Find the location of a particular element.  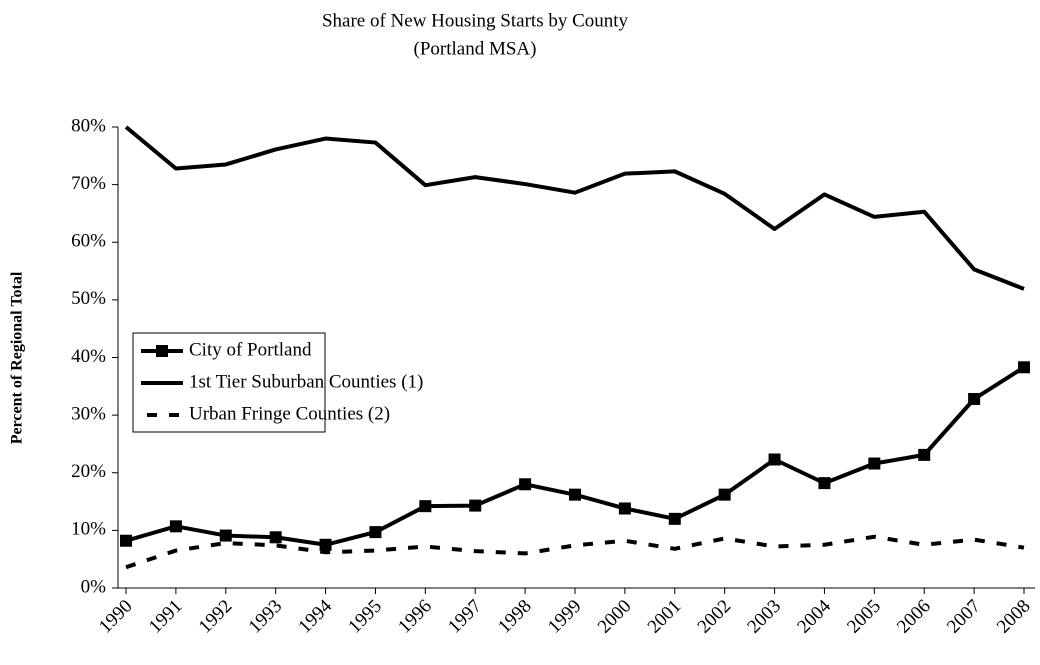

legend-label: 1st Tier Suburban Counties (1) is located at coordinates (306, 381).